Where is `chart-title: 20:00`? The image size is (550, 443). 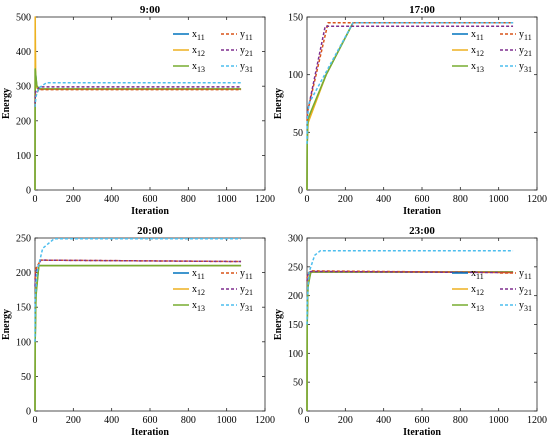 chart-title: 20:00 is located at coordinates (150, 231).